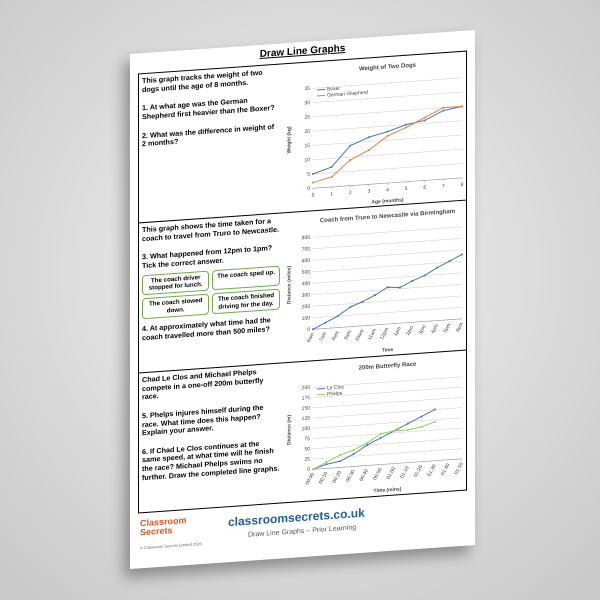 The image size is (600, 600). What do you see at coordinates (424, 188) in the screenshot?
I see `x-tick-label: 6` at bounding box center [424, 188].